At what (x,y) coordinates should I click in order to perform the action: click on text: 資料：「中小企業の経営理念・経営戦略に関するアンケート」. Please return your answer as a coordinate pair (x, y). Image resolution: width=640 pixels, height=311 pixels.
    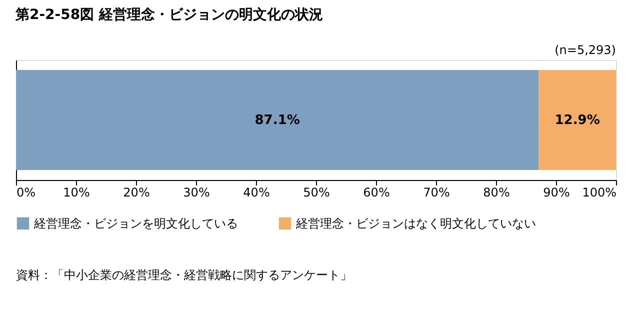
    Looking at the image, I should click on (184, 275).